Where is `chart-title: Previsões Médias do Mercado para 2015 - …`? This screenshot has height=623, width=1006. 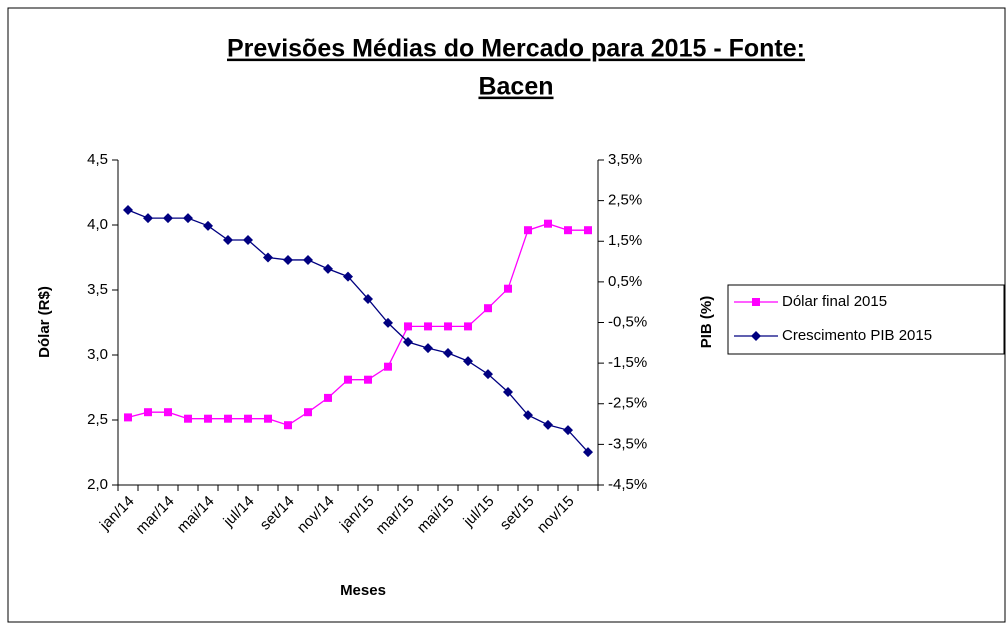 chart-title: Previsões Médias do Mercado para 2015 - … is located at coordinates (516, 49).